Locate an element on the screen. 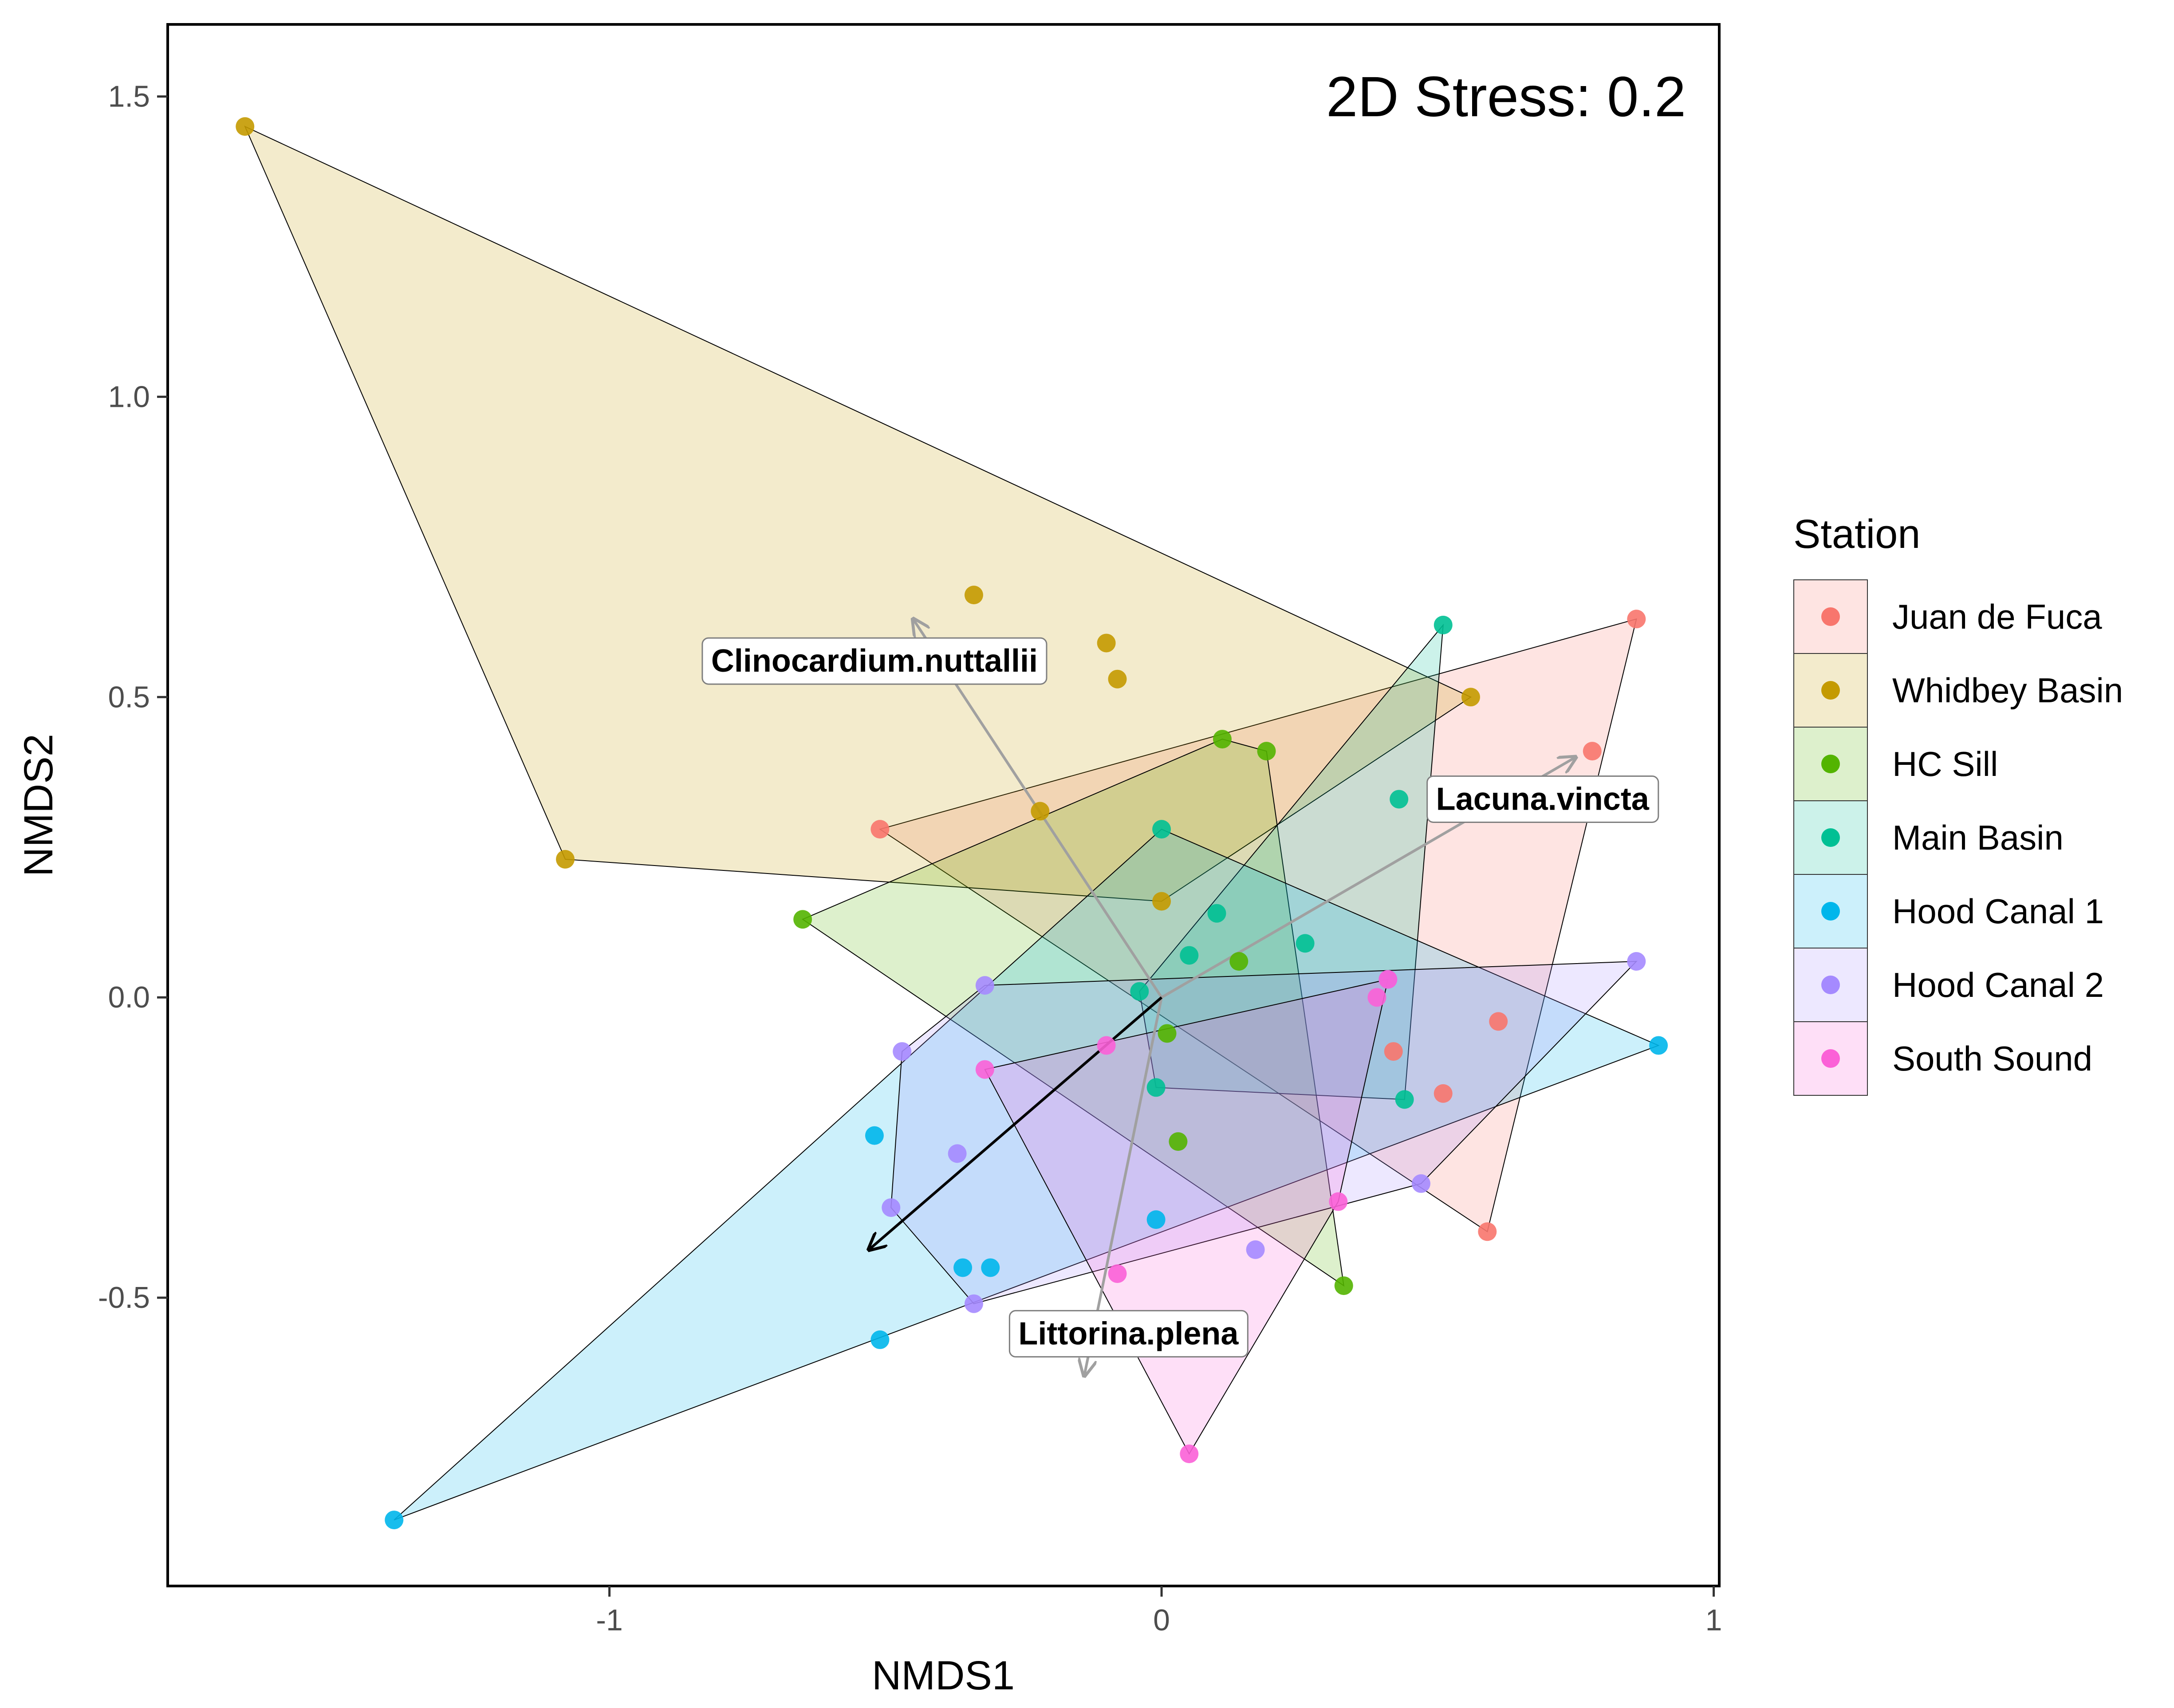 This screenshot has width=2174, height=1708. legend-label: South Sound is located at coordinates (1992, 1058).